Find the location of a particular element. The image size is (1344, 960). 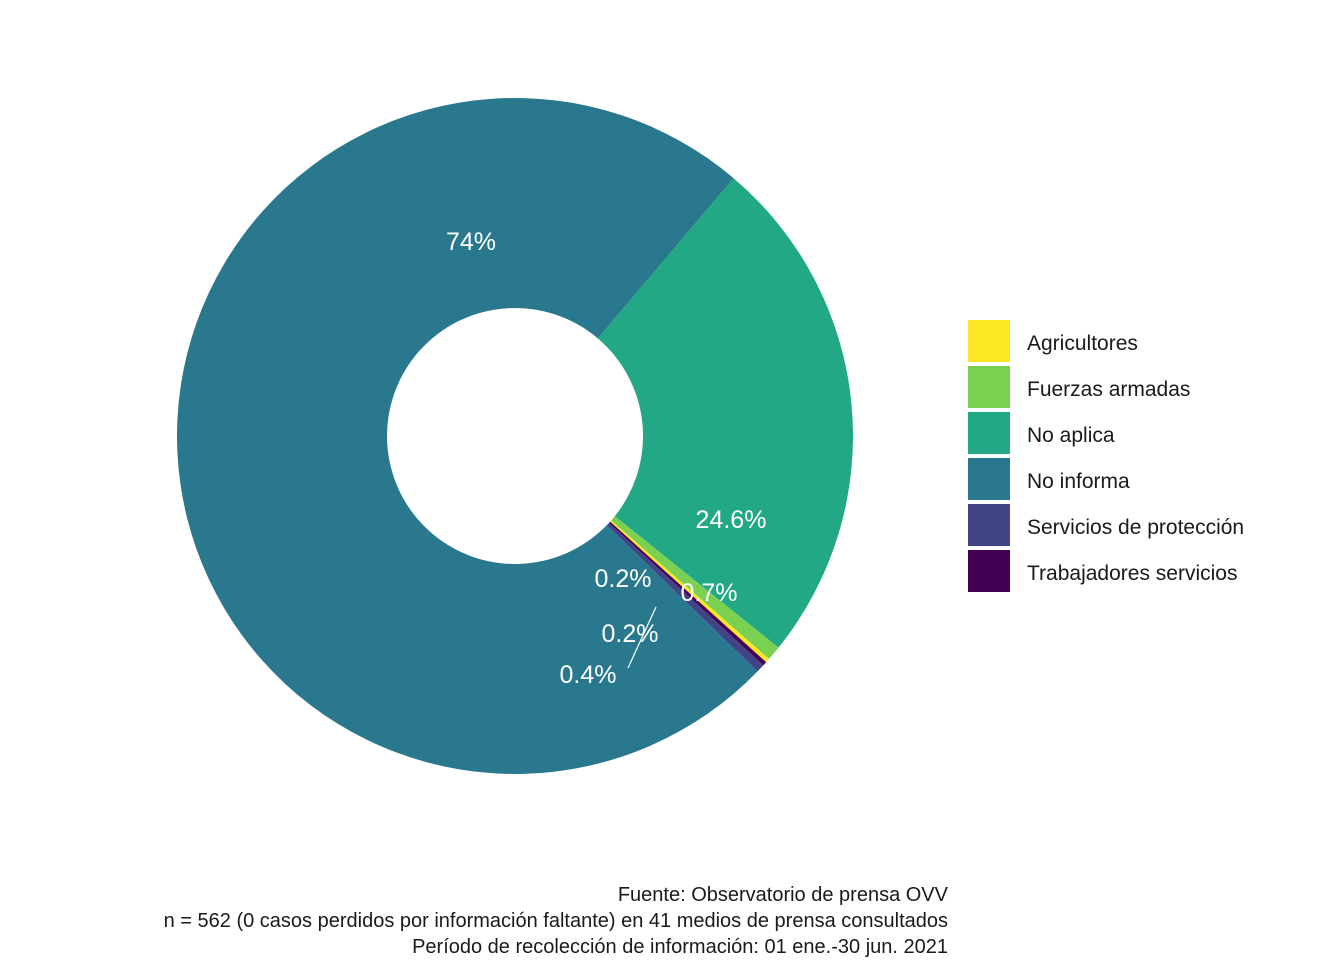

slice-labels: 24.6% 0.7% 0.2% 0.2% 0.4% 74% is located at coordinates (606, 458).